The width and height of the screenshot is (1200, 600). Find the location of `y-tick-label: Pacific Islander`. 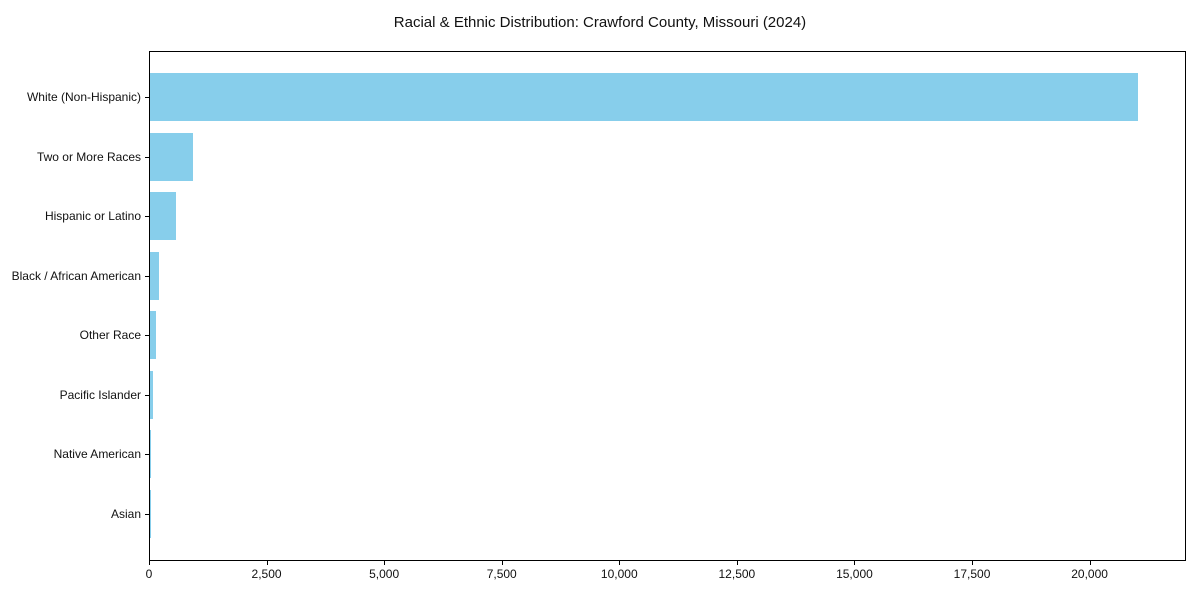

y-tick-label: Pacific Islander is located at coordinates (100, 394).